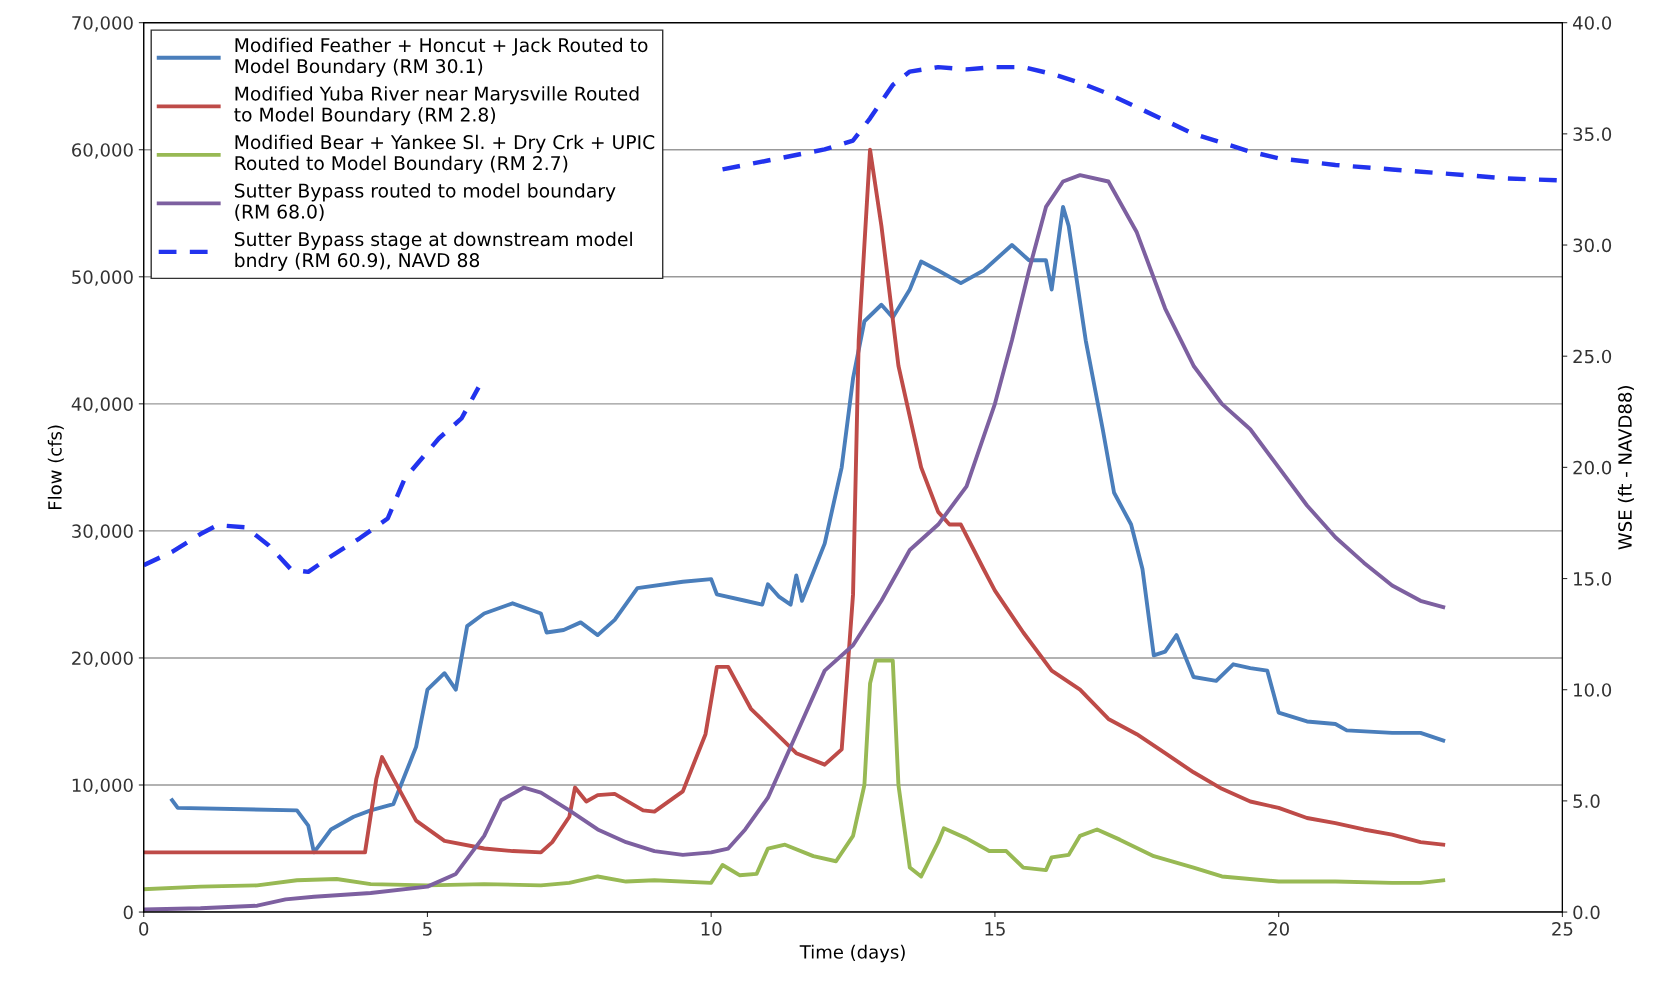 The width and height of the screenshot is (1671, 986). I want to click on y-tick-label: 0, so click(128, 912).